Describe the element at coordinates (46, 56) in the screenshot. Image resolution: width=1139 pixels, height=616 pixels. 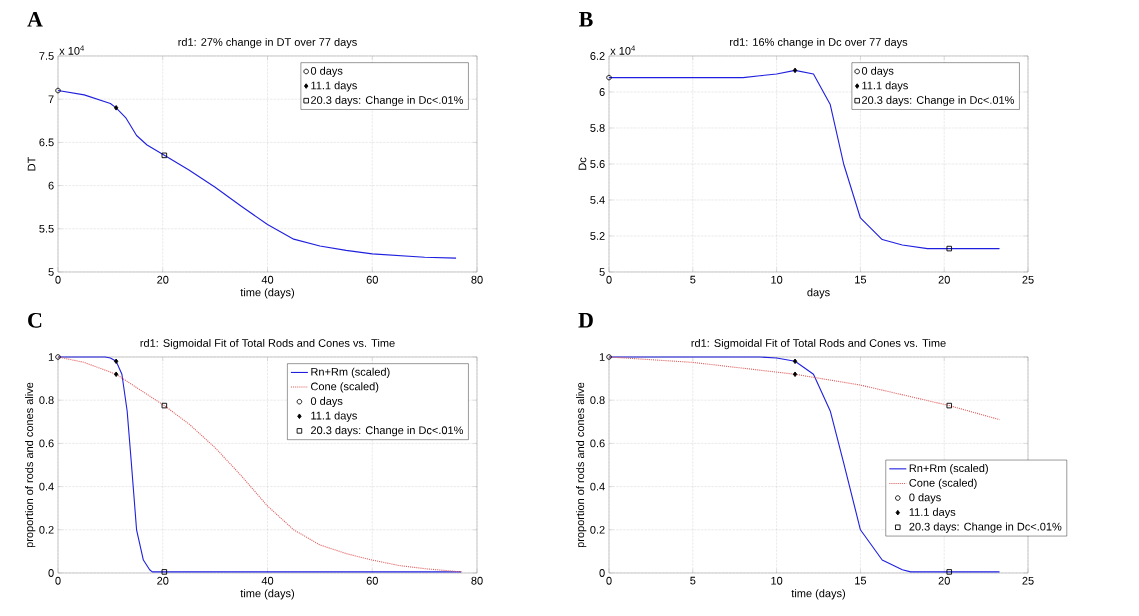
I see `y-tick-label: 7.5` at that location.